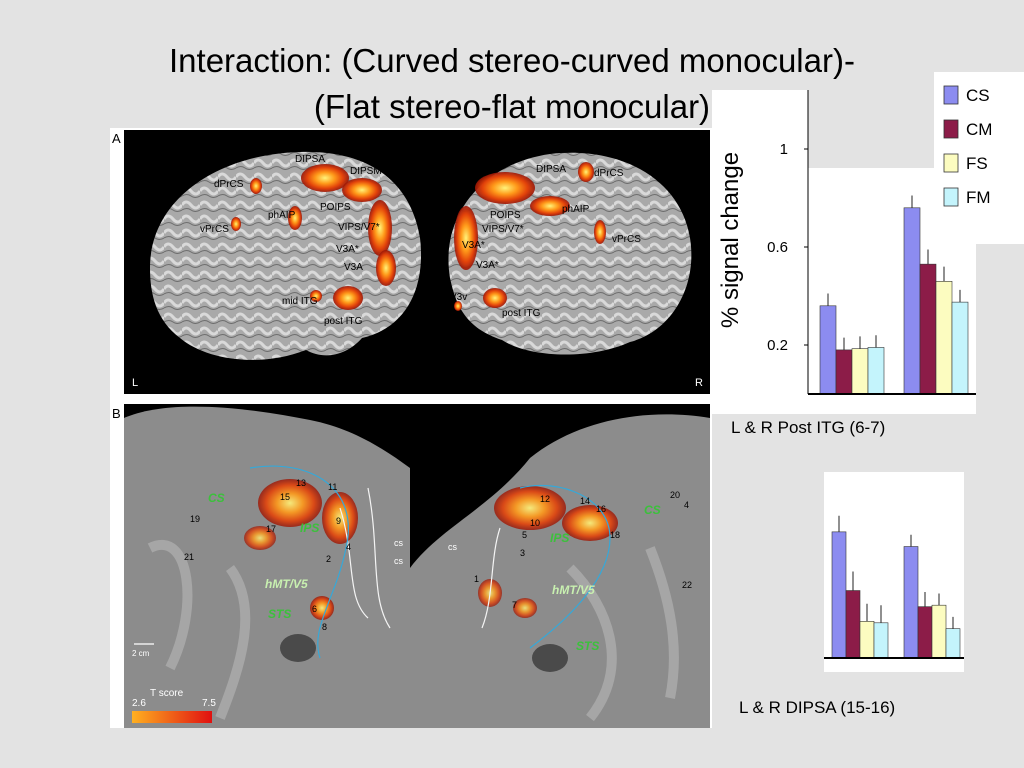 This screenshot has width=1024, height=768. Describe the element at coordinates (817, 707) in the screenshot. I see `chart2-caption: L & R DIPSA (15-16)` at that location.